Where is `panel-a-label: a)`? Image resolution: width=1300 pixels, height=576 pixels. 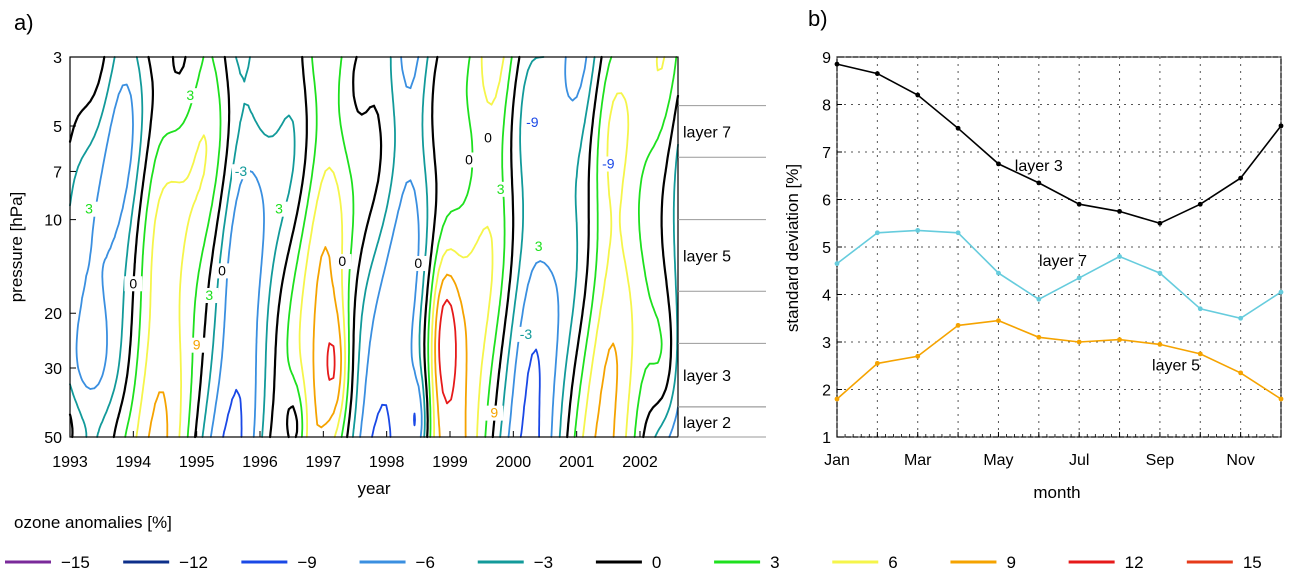
panel-a-label: a) is located at coordinates (24, 22).